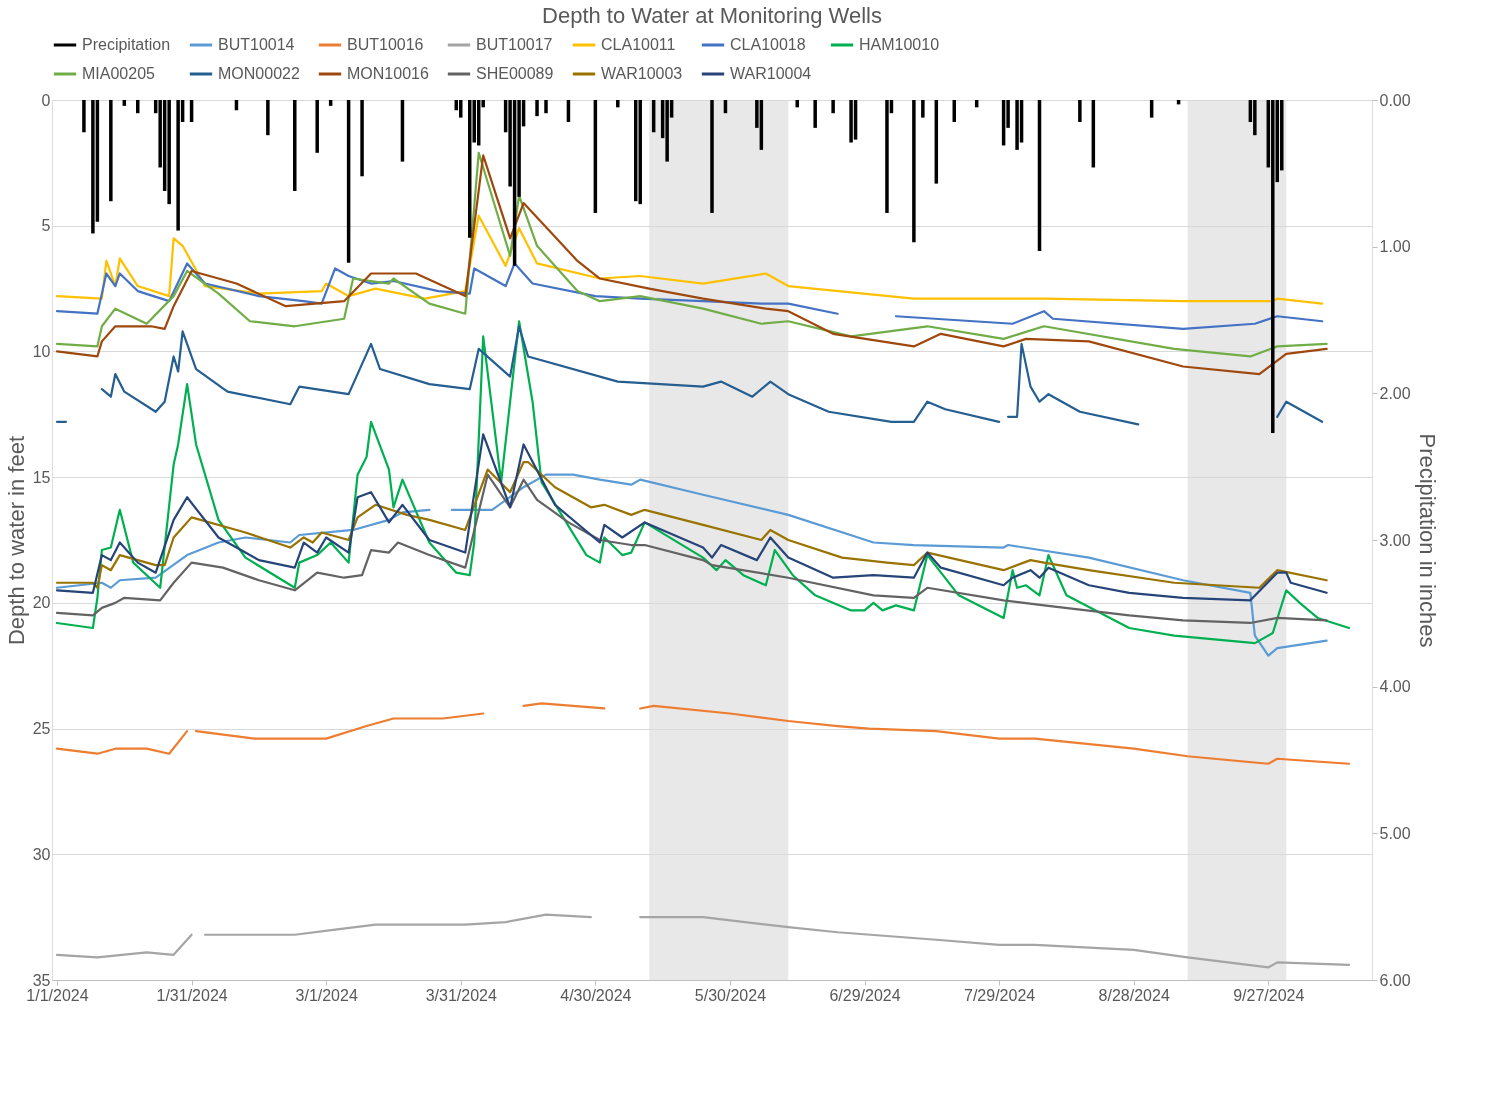 This screenshot has width=1510, height=1109. What do you see at coordinates (388, 73) in the screenshot?
I see `legend-label: MON10016` at bounding box center [388, 73].